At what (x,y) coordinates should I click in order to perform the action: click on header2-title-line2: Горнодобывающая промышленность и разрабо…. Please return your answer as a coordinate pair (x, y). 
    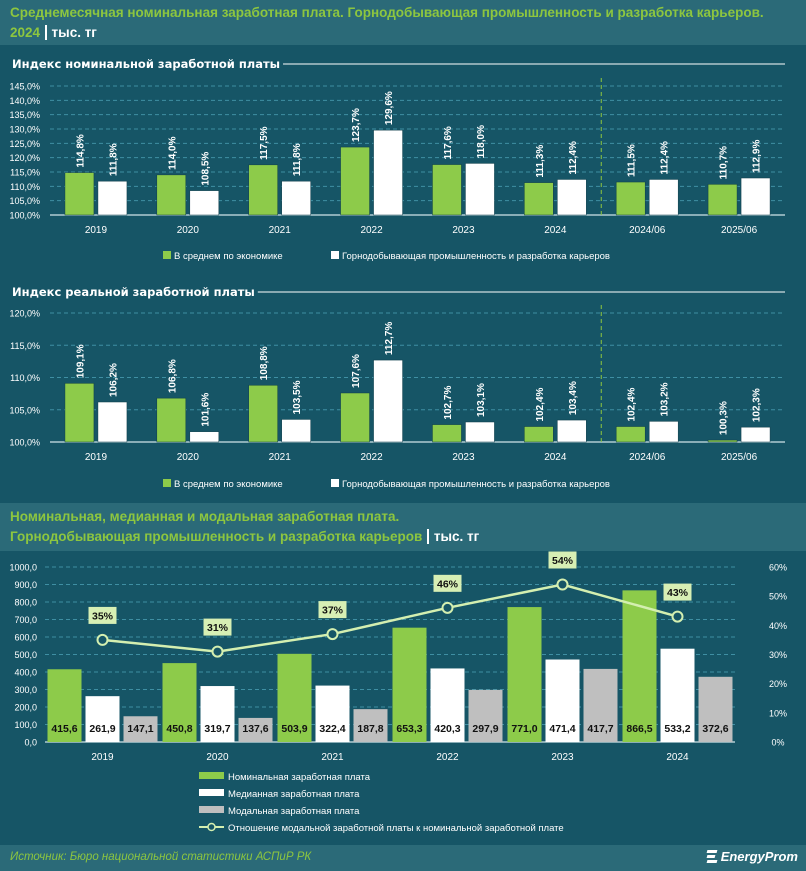
    Looking at the image, I should click on (216, 536).